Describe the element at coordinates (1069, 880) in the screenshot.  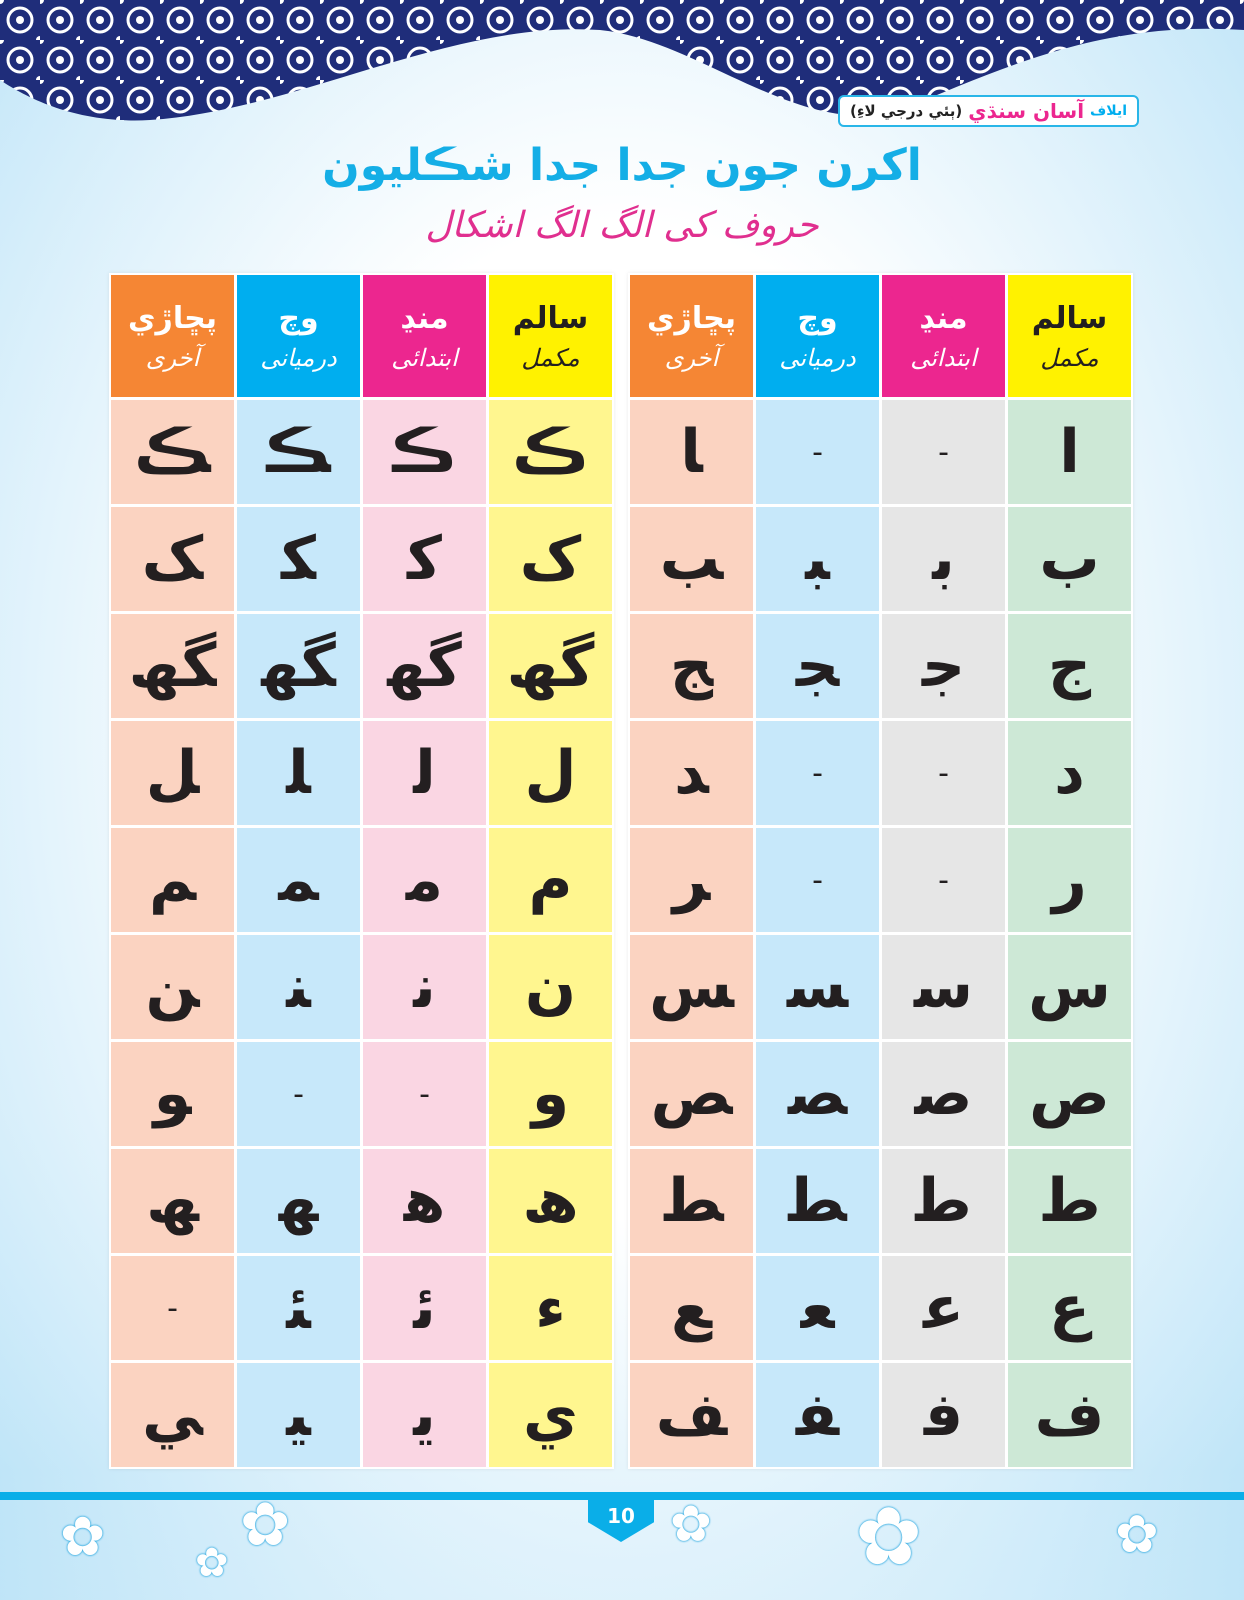
I see `letter-form-cell: ر` at that location.